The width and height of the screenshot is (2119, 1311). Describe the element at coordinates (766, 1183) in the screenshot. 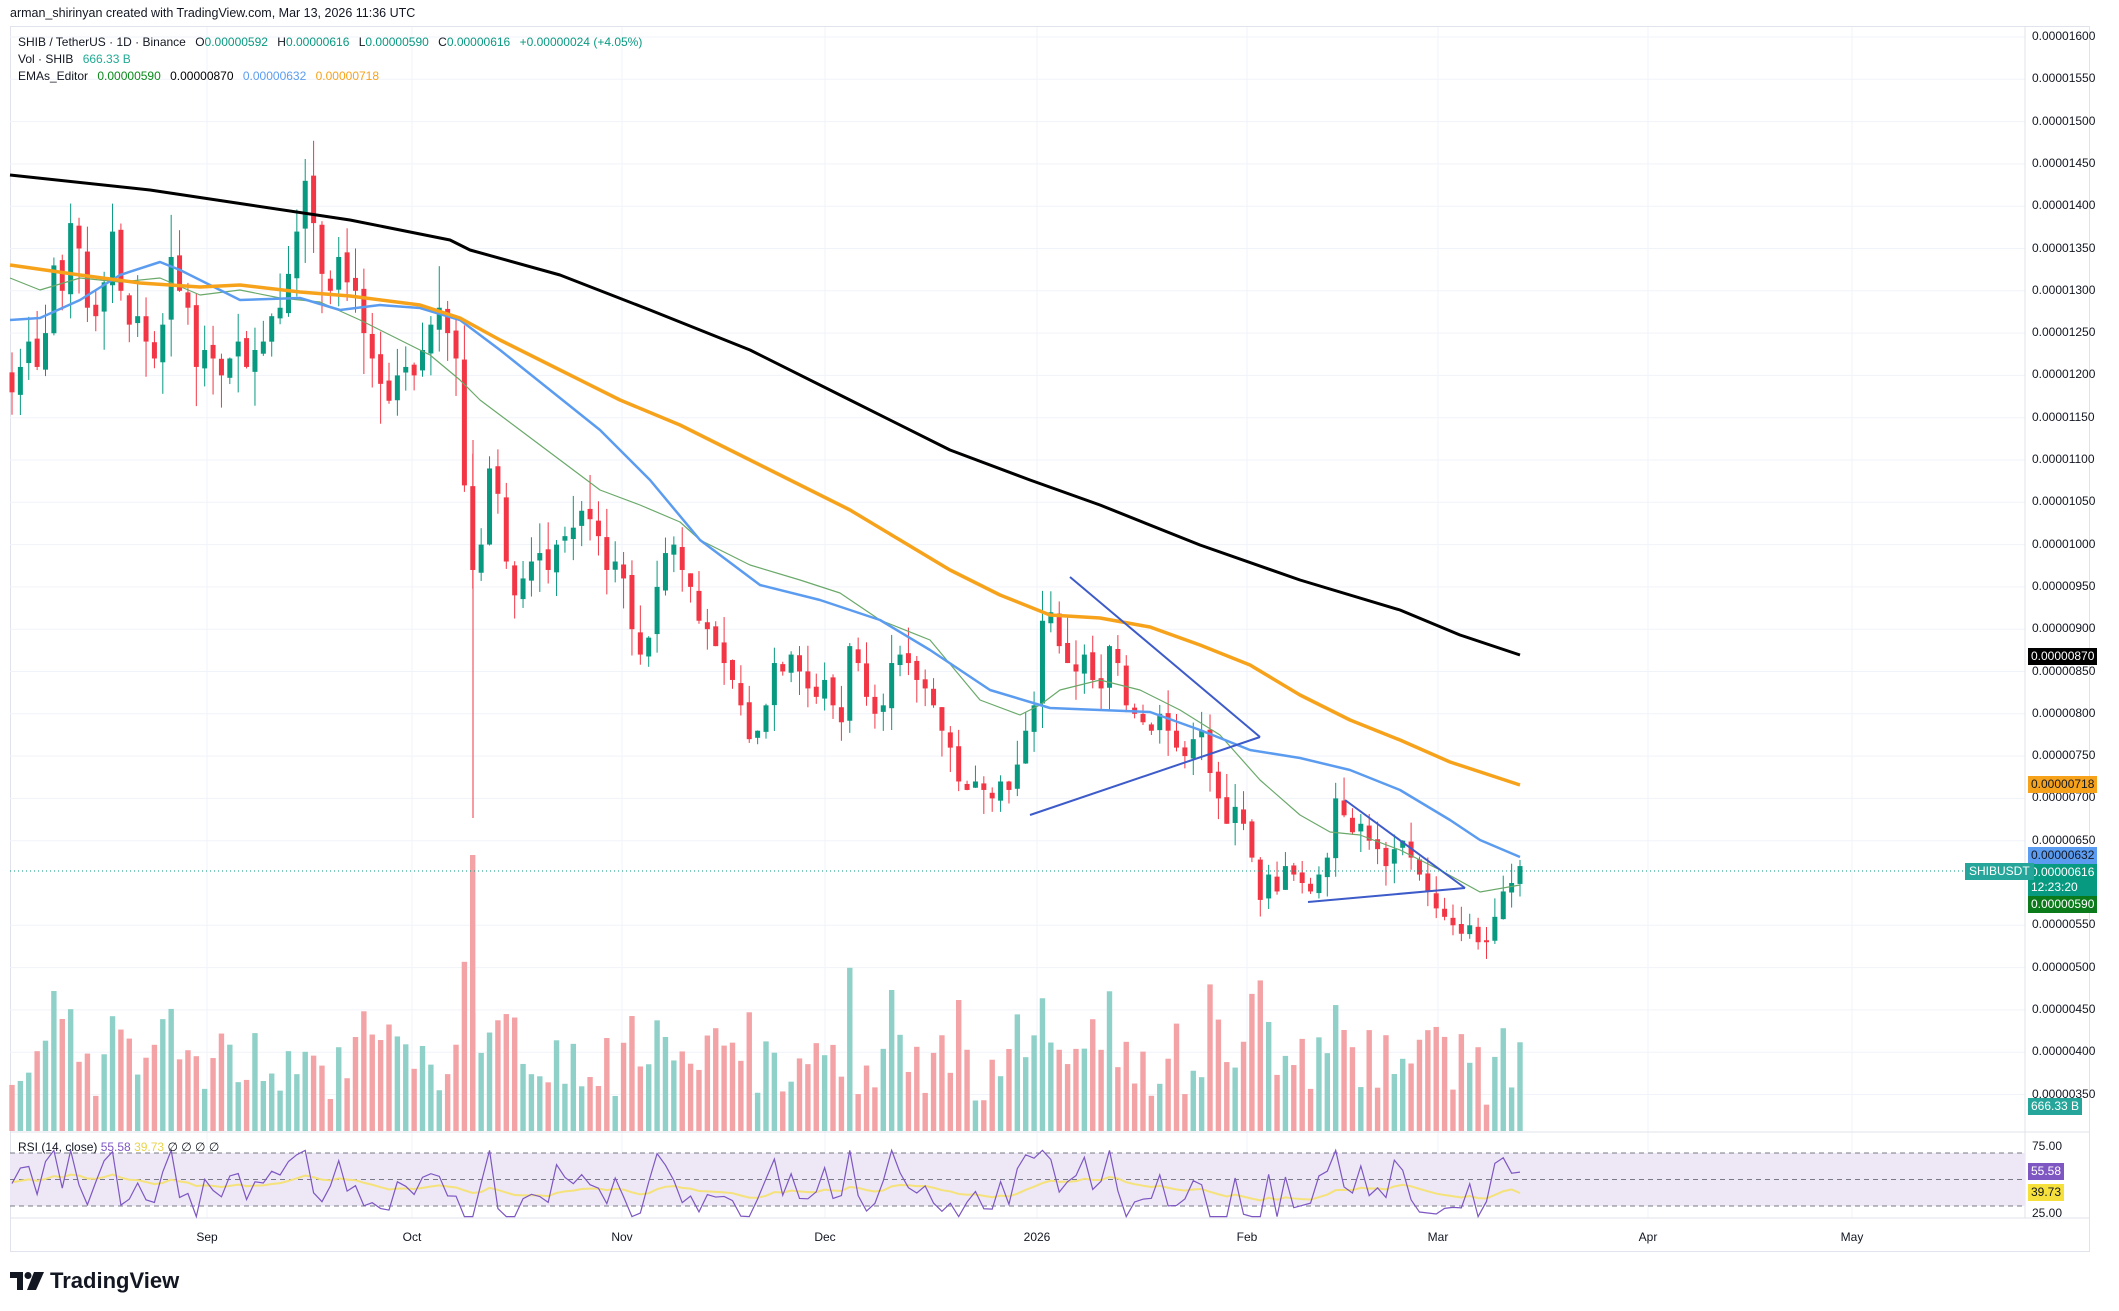

I see `rsi-line` at that location.